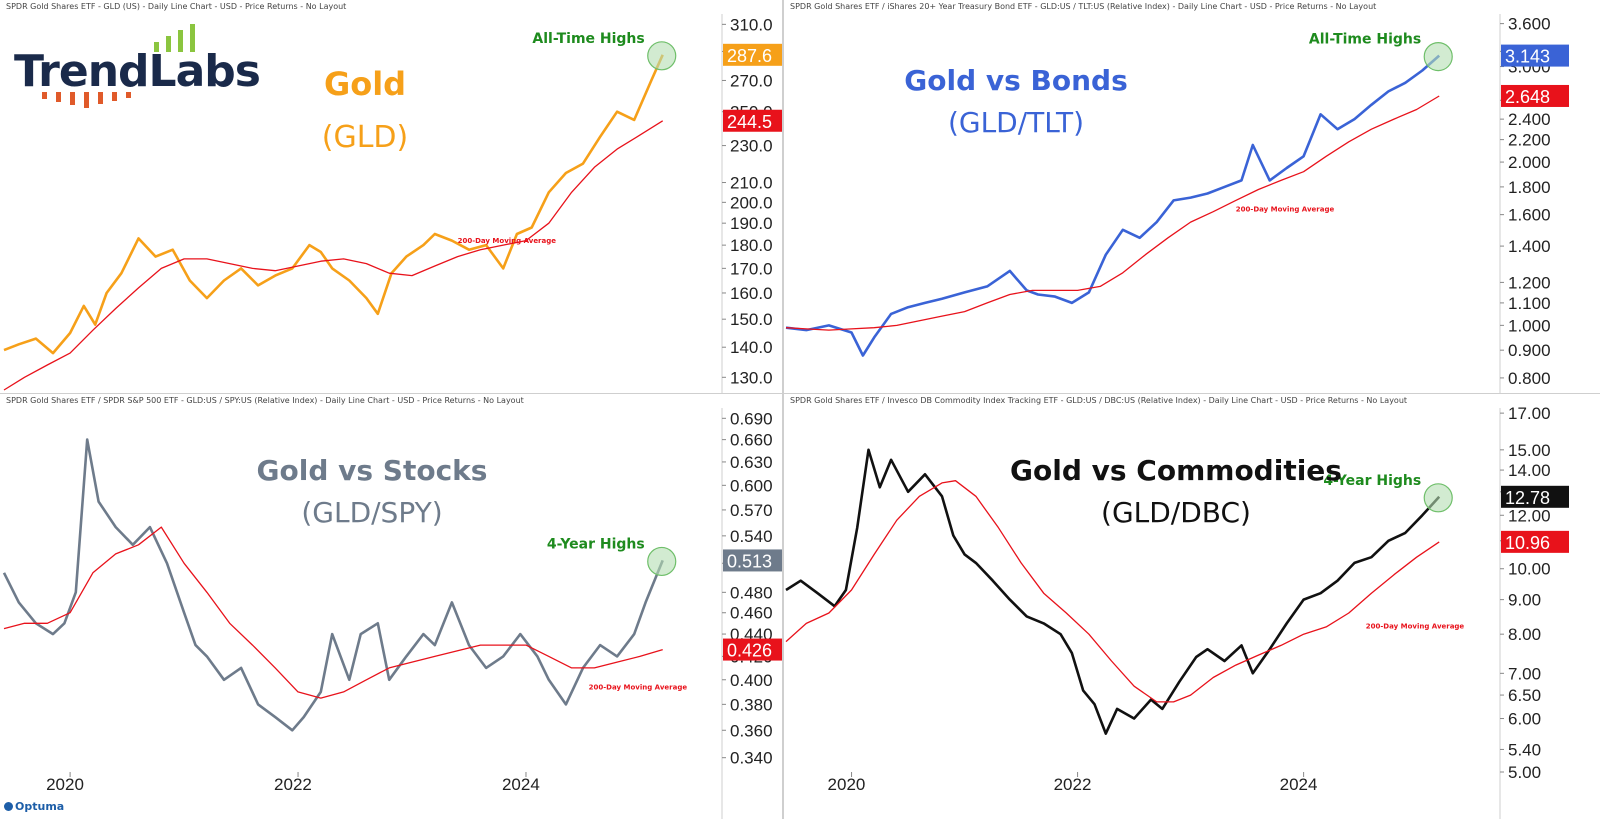 The image size is (1600, 819). Describe the element at coordinates (293, 784) in the screenshot. I see `x-tick-label: 2022` at that location.